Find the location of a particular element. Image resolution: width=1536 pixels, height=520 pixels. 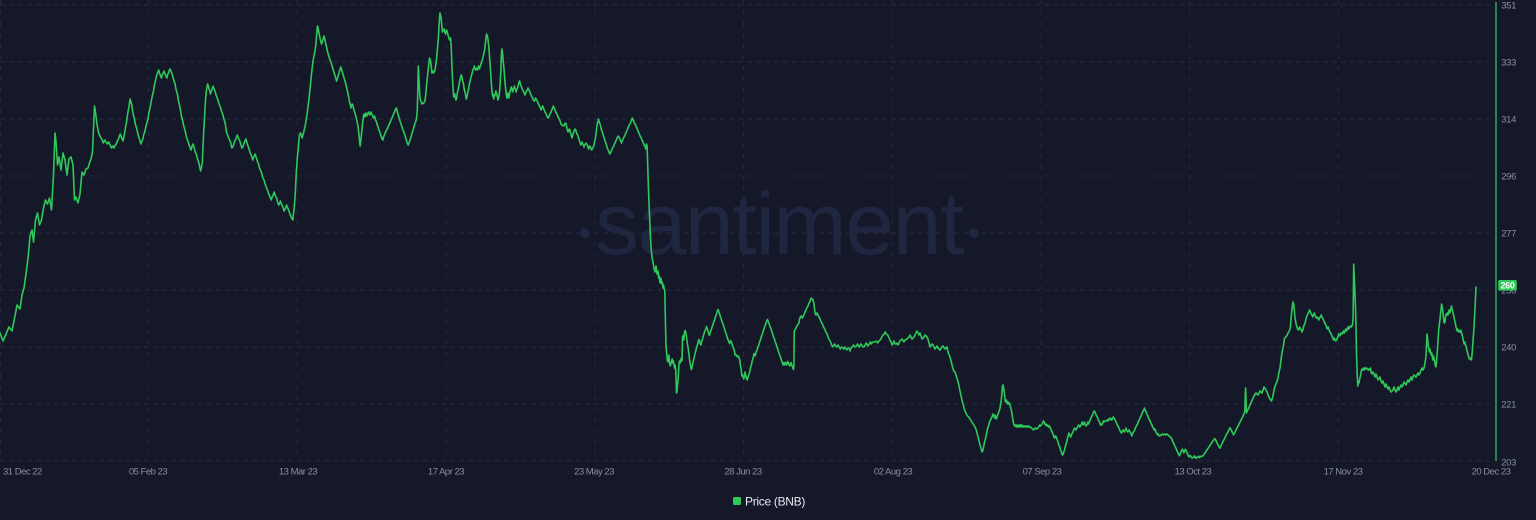

svg-text: 31 Dec 22 is located at coordinates (22, 472).